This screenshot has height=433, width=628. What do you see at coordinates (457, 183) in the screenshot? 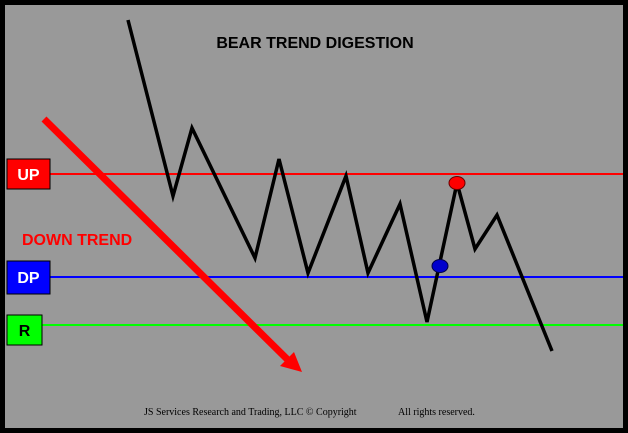
I see `red-dot-marker` at bounding box center [457, 183].